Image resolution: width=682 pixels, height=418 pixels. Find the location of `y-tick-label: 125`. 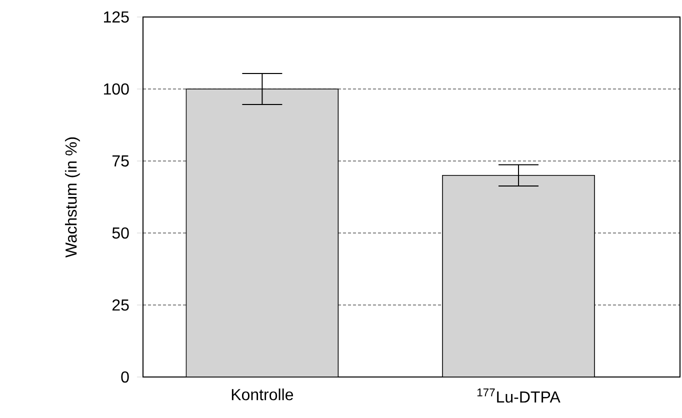

y-tick-label: 125 is located at coordinates (116, 17).